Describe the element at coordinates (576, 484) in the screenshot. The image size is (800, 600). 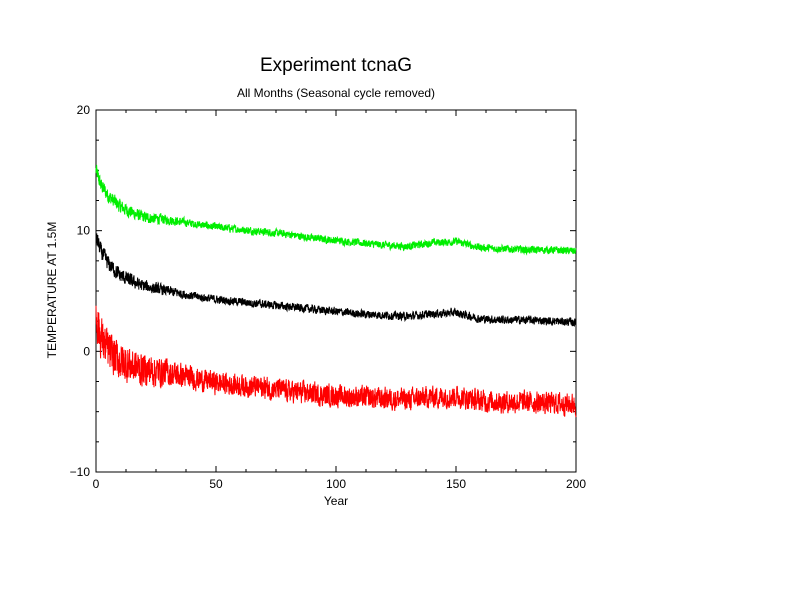
I see `x-tick-label: 200` at that location.